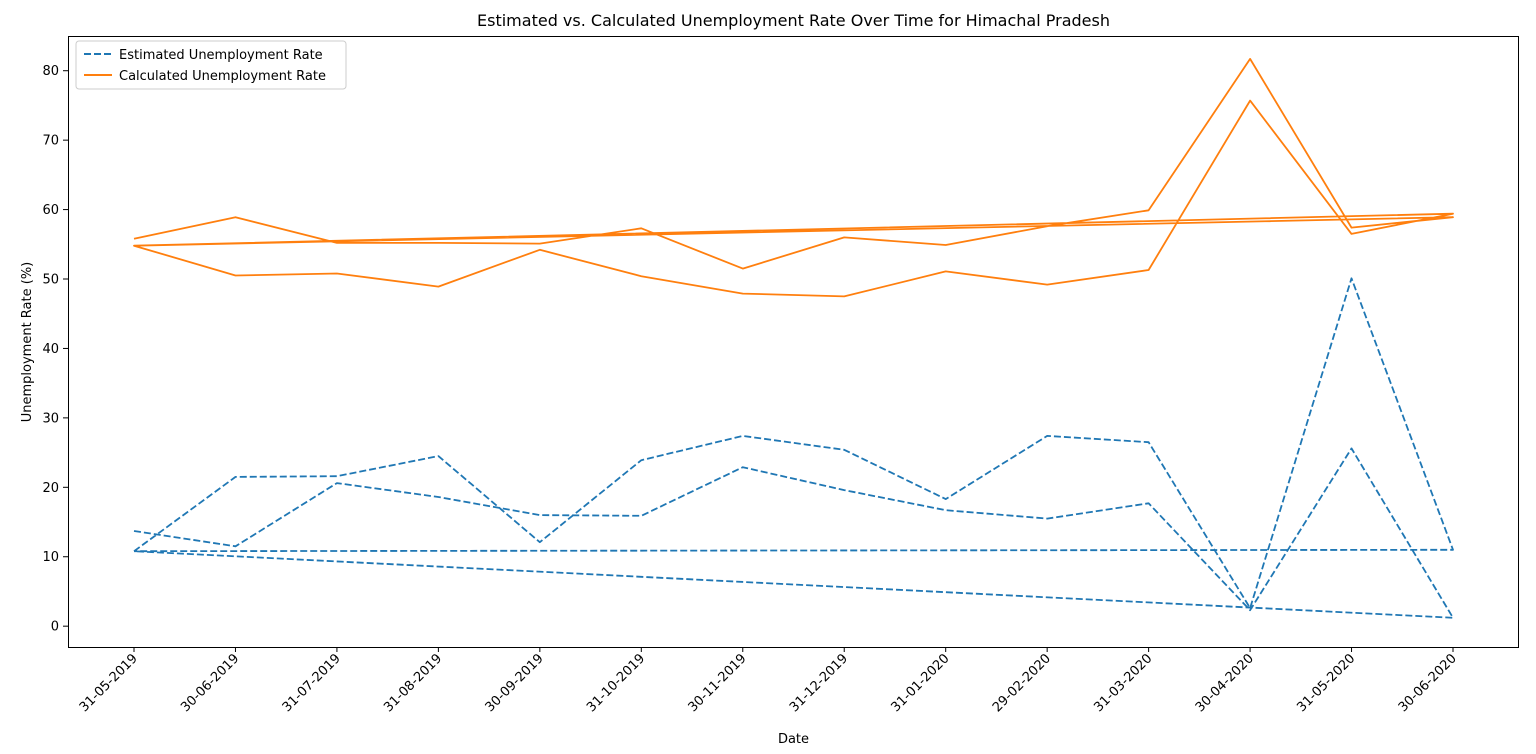  I want to click on x-tick-label: 30-11-2019, so click(718, 683).